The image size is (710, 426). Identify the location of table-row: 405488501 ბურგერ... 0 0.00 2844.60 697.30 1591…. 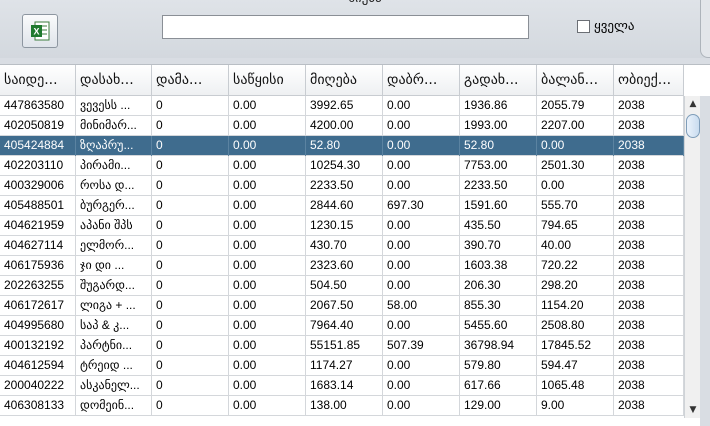
(342, 206).